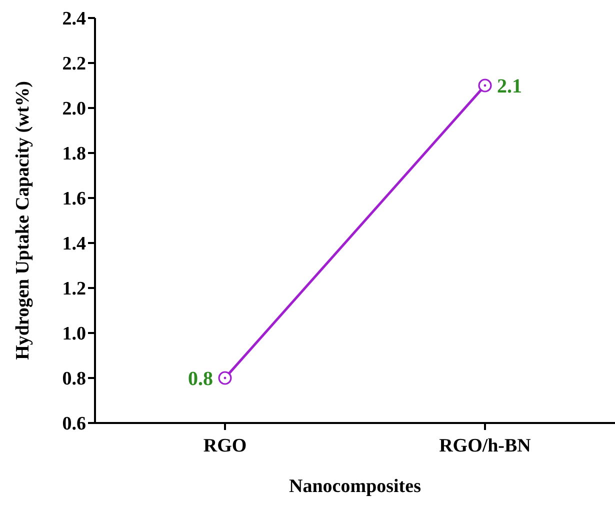 The width and height of the screenshot is (615, 505). I want to click on y-tick-label: 1.6, so click(74, 199).